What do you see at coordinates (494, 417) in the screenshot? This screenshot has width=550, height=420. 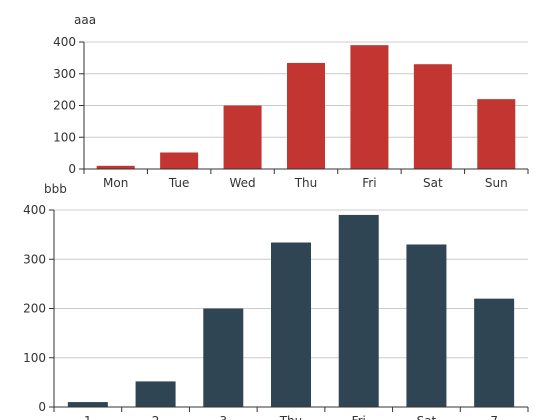 I see `x-tick-label: 7` at bounding box center [494, 417].